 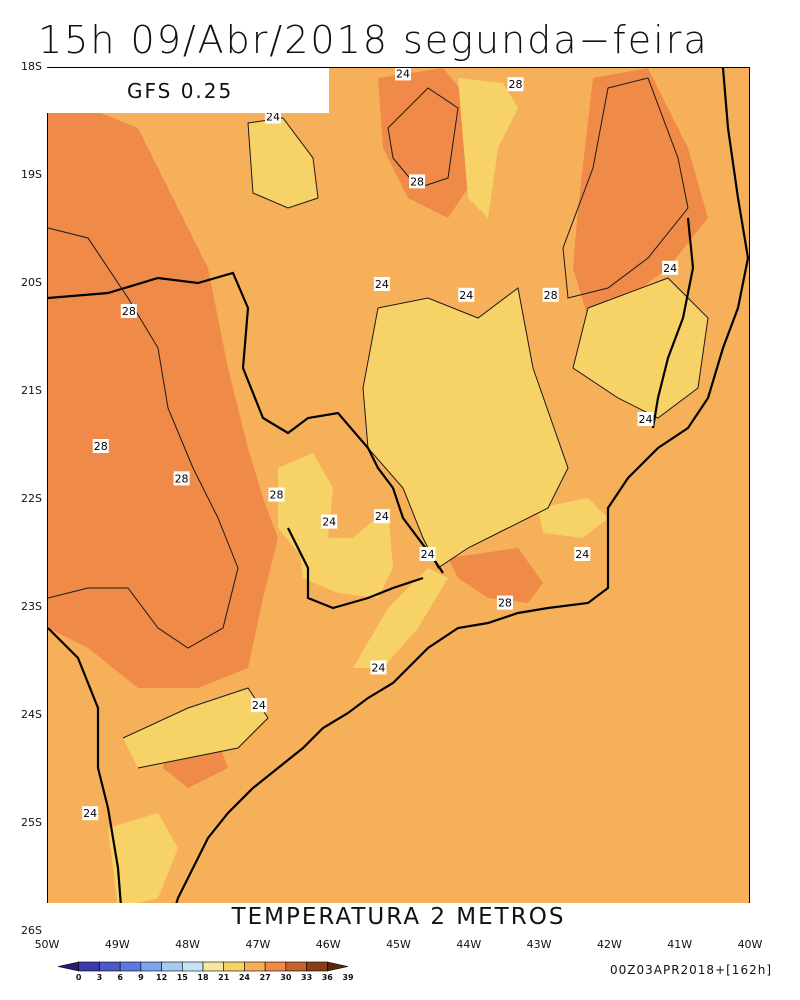 I want to click on latitude-tick: 23S, so click(x=31, y=606).